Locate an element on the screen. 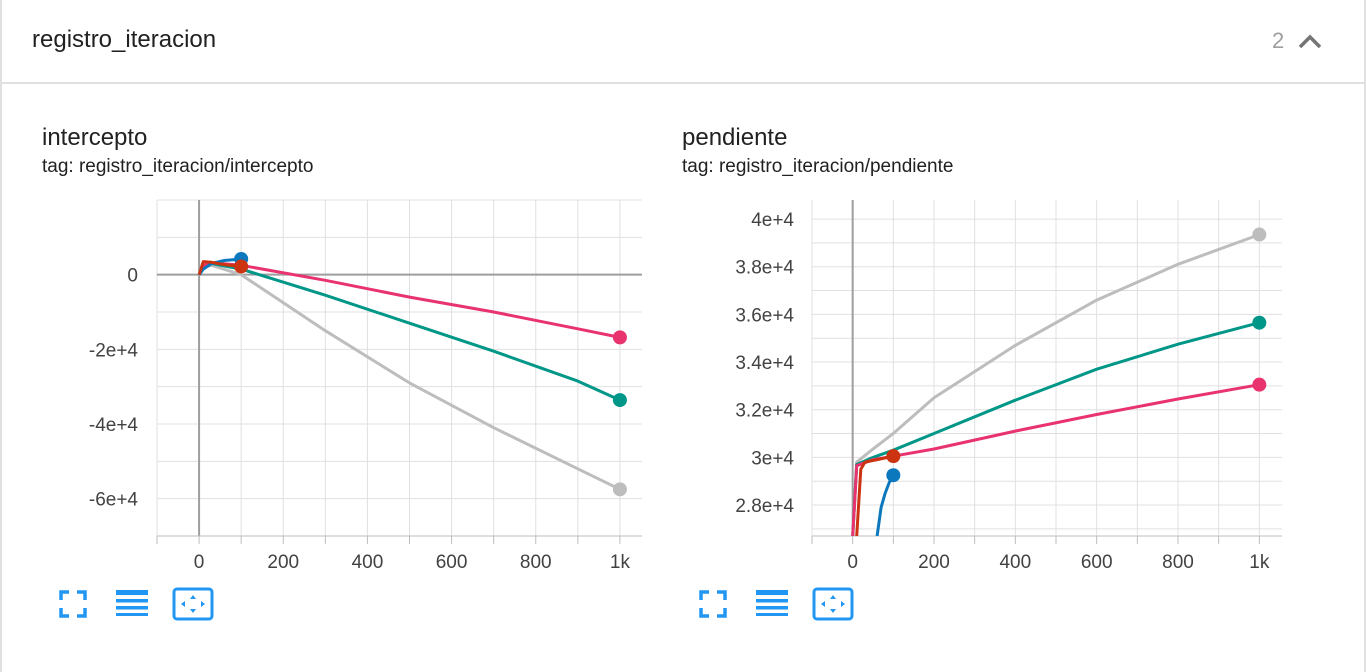  chart-tag: tag: registro_iteracion/pendiente is located at coordinates (818, 166).